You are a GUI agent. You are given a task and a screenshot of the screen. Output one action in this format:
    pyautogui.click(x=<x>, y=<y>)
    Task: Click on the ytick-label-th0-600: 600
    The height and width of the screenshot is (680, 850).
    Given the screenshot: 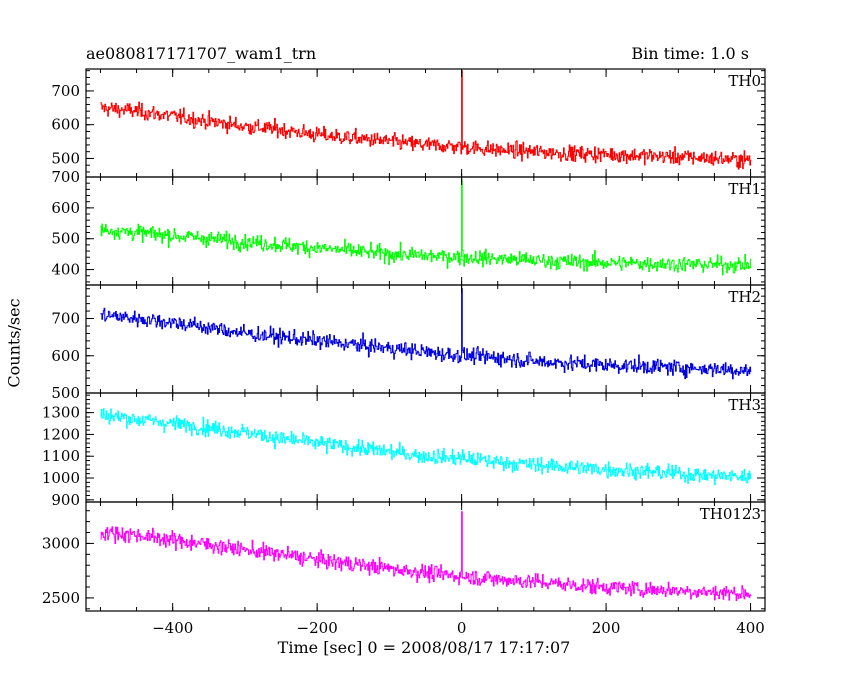 What is the action you would take?
    pyautogui.click(x=65, y=125)
    